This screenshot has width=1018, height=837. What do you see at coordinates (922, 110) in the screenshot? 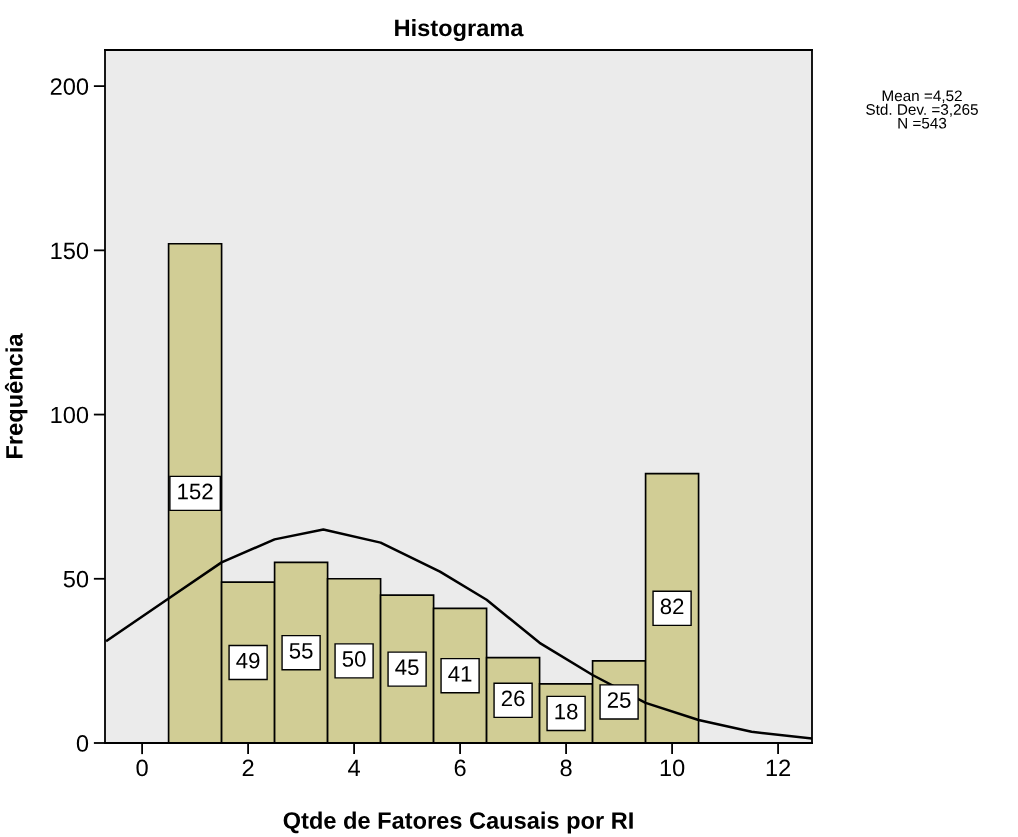
I see `text: Std. Dev. =3,265` at bounding box center [922, 110].